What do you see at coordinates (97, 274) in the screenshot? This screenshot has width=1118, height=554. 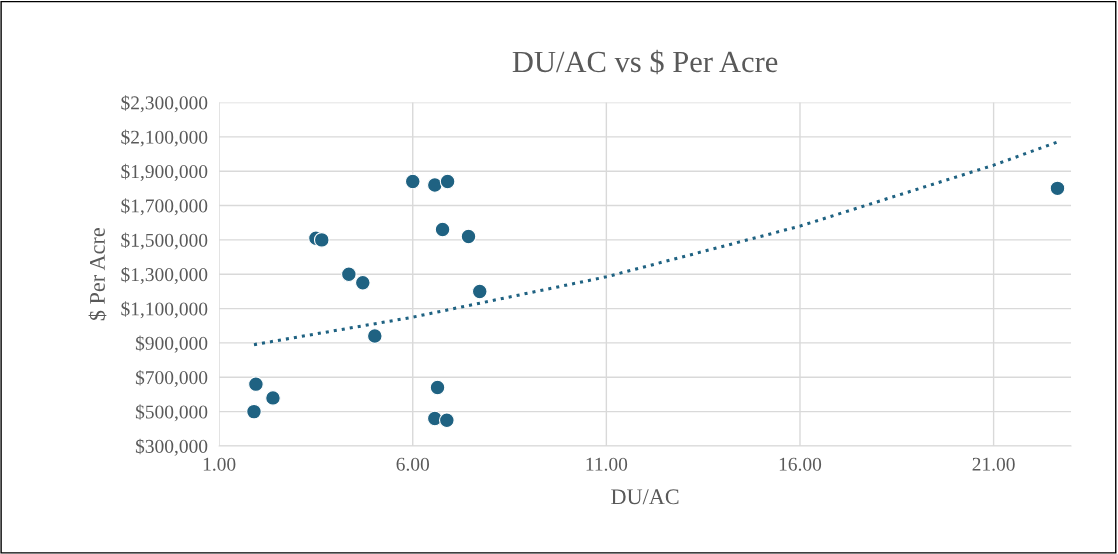 I see `y-axis-title: $ Per Acre` at bounding box center [97, 274].